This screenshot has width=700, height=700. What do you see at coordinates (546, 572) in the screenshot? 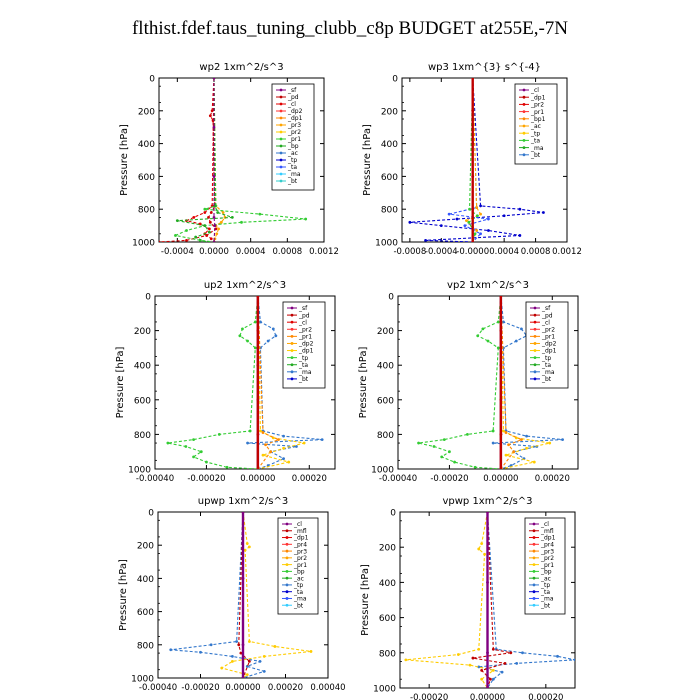
I see `legend-label: _bp` at bounding box center [546, 572].